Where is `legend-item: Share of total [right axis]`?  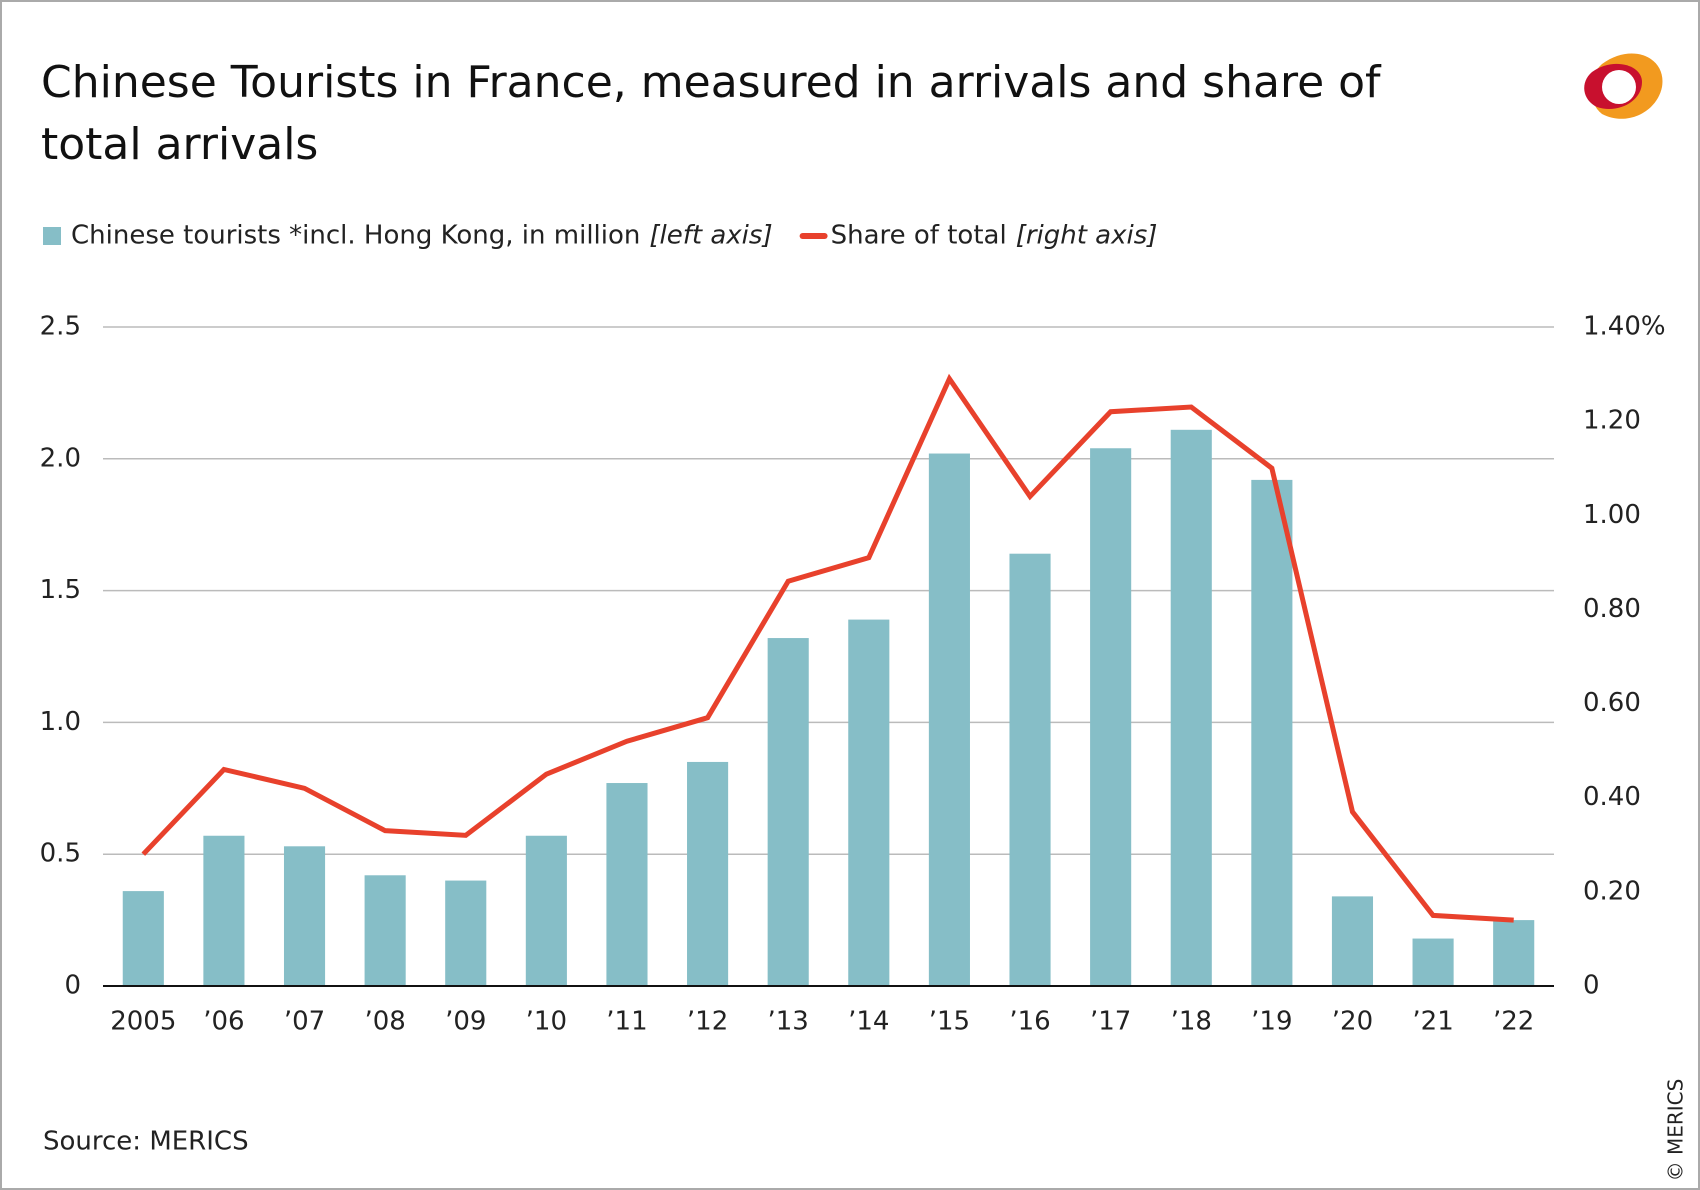 legend-item: Share of total [right axis] is located at coordinates (978, 236).